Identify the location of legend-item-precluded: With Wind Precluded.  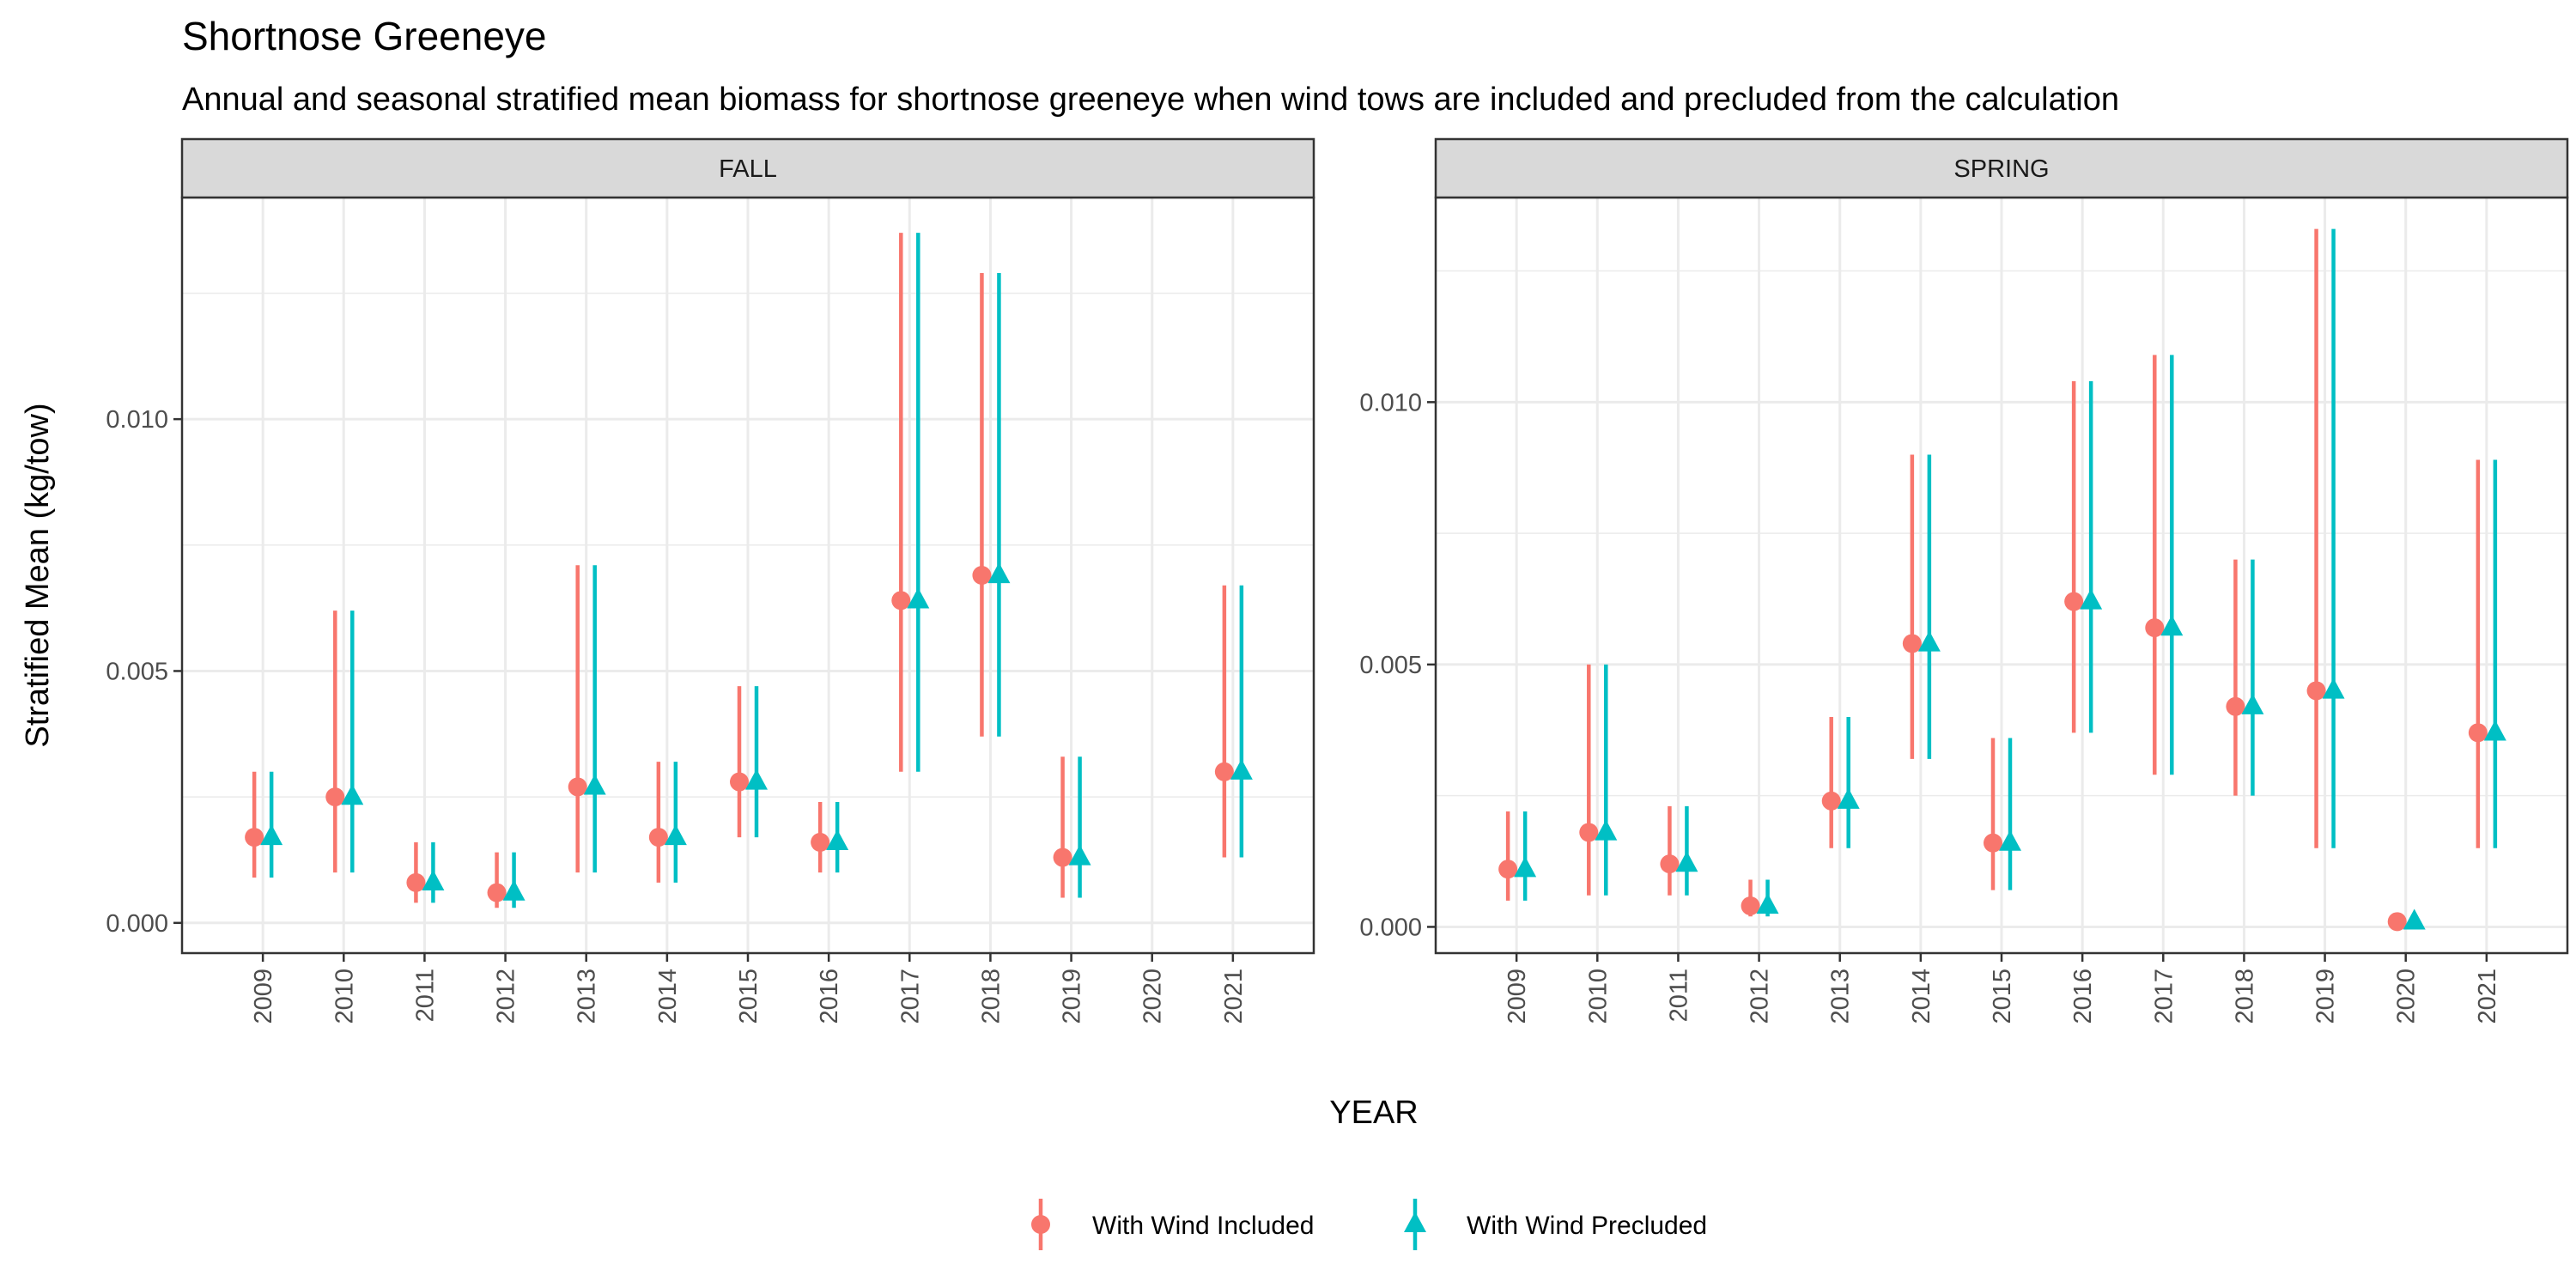
(1555, 1224).